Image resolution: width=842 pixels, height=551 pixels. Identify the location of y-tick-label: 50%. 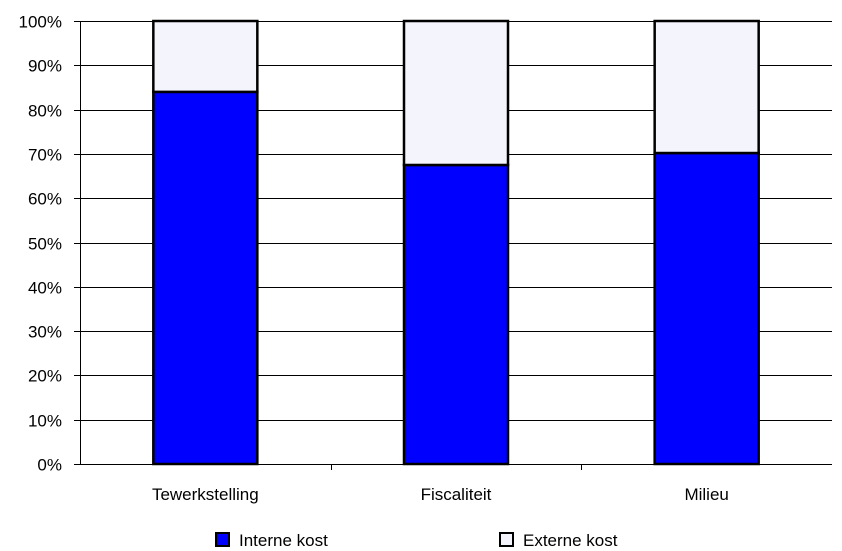
(45, 244).